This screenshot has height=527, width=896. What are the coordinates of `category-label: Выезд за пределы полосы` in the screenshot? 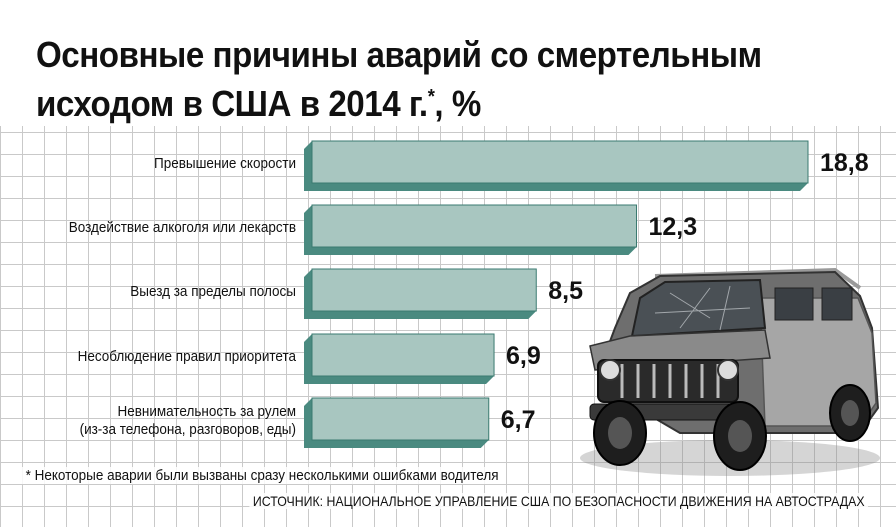 It's located at (161, 292).